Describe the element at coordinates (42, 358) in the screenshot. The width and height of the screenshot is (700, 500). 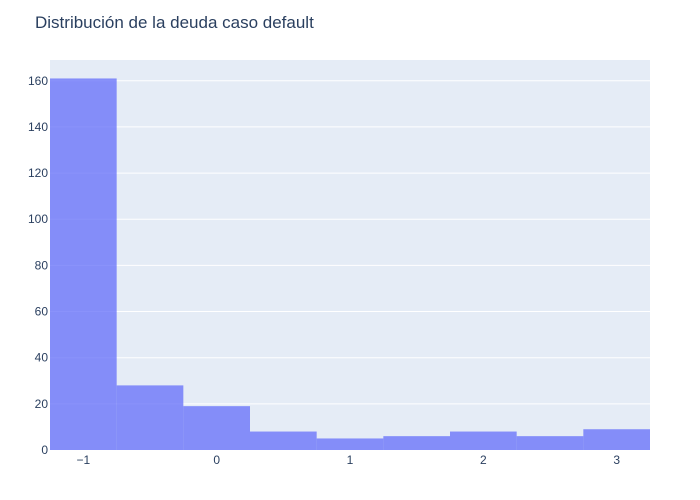
I see `y-tick-label: 40` at that location.